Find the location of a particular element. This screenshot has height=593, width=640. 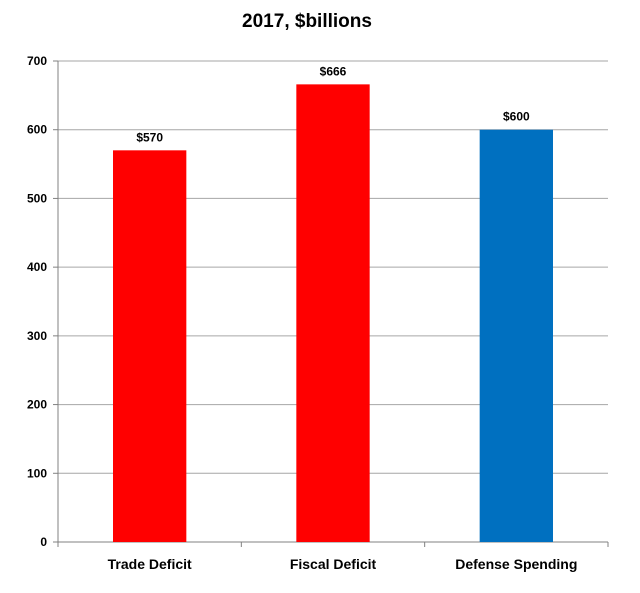

y-tick-label-400: 400 is located at coordinates (37, 267).